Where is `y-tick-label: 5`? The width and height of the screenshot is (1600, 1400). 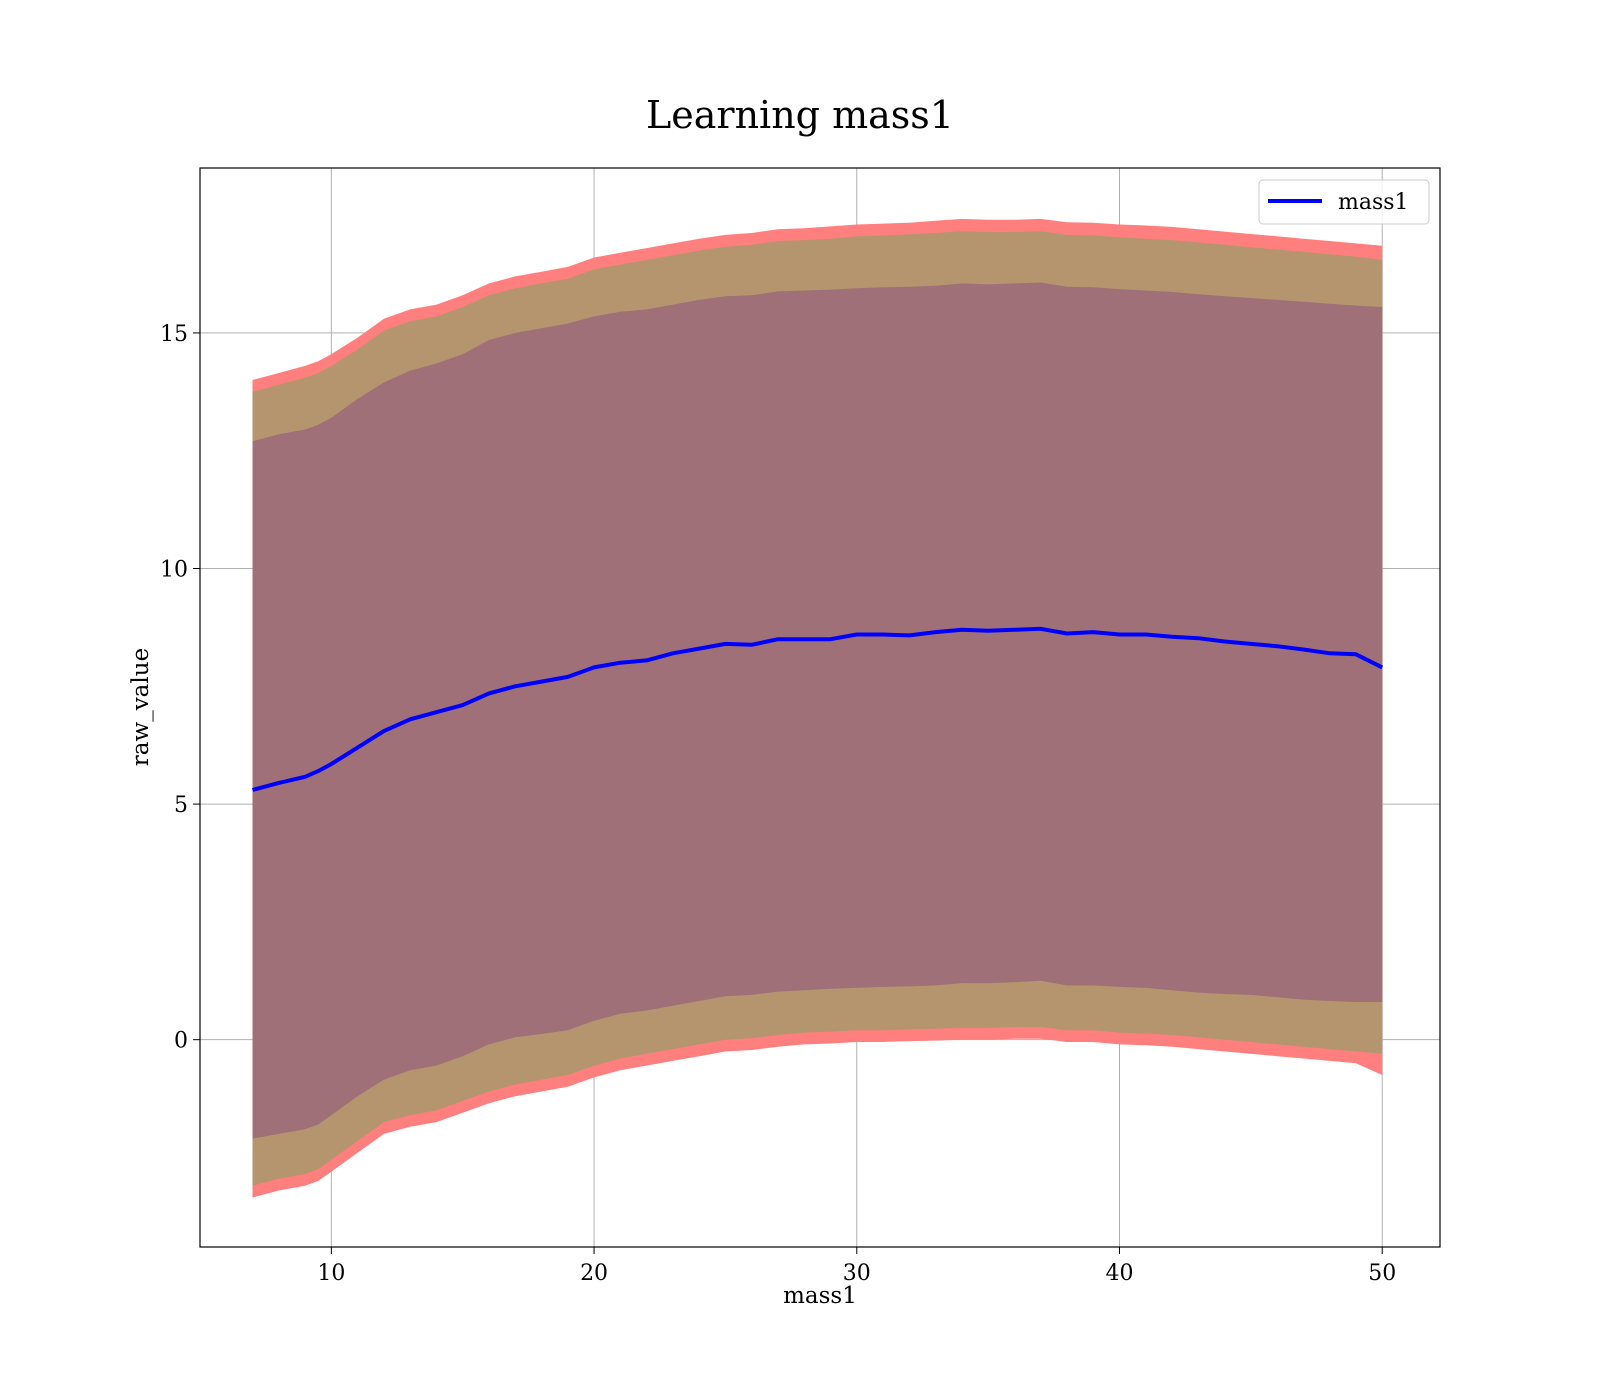
y-tick-label: 5 is located at coordinates (181, 805).